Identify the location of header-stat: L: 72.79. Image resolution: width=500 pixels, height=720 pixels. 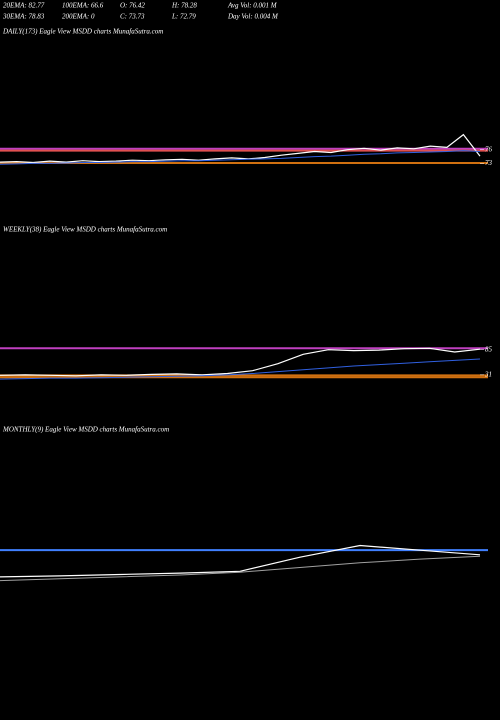
(183, 17).